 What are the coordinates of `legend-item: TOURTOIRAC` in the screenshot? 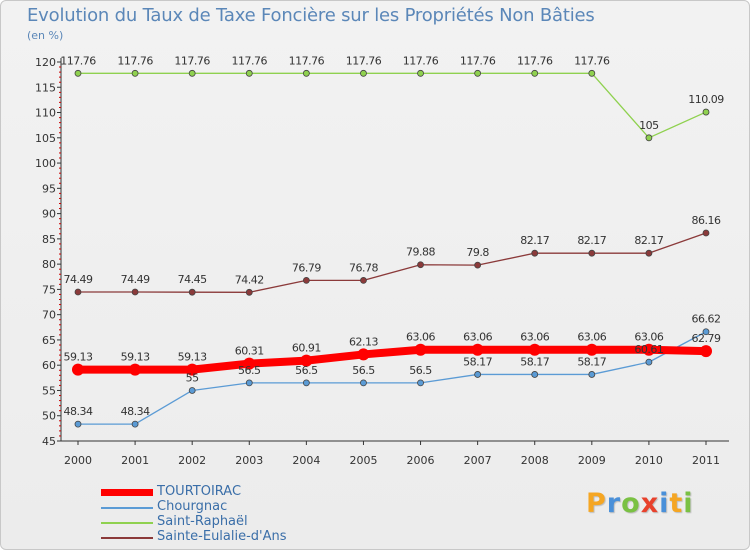 It's located at (231, 492).